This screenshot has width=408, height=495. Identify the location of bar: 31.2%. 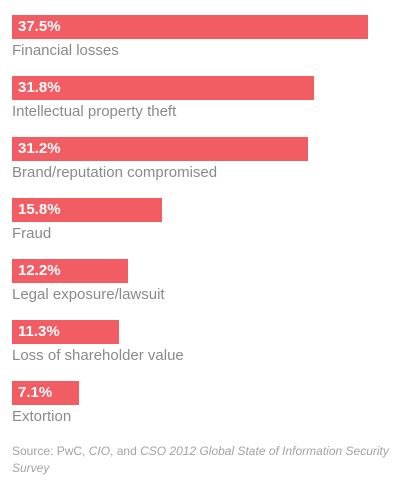
(160, 149).